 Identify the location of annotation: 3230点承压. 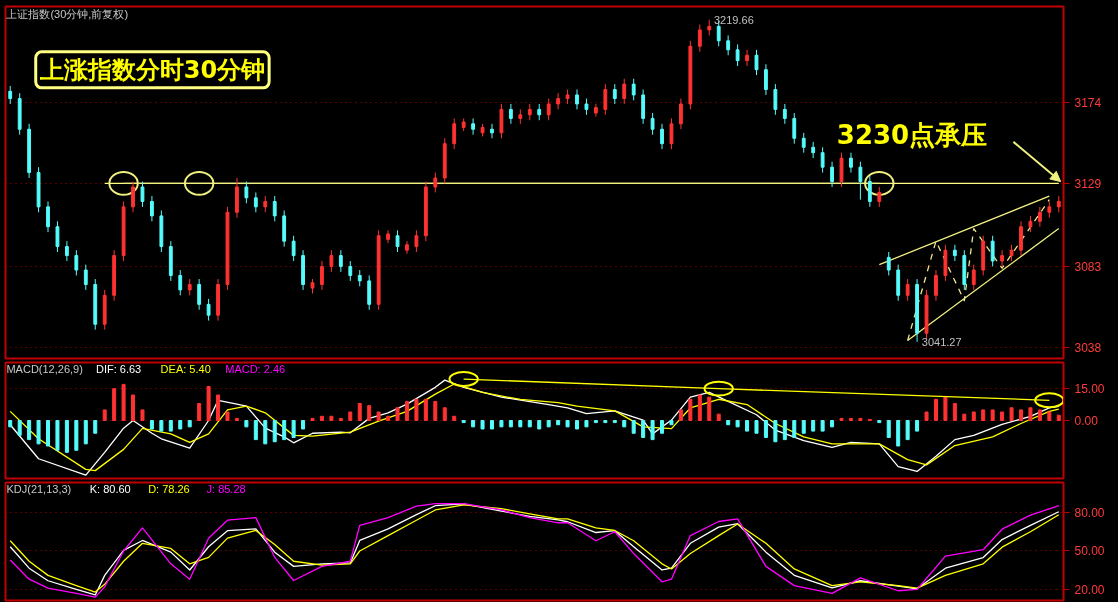
(912, 134).